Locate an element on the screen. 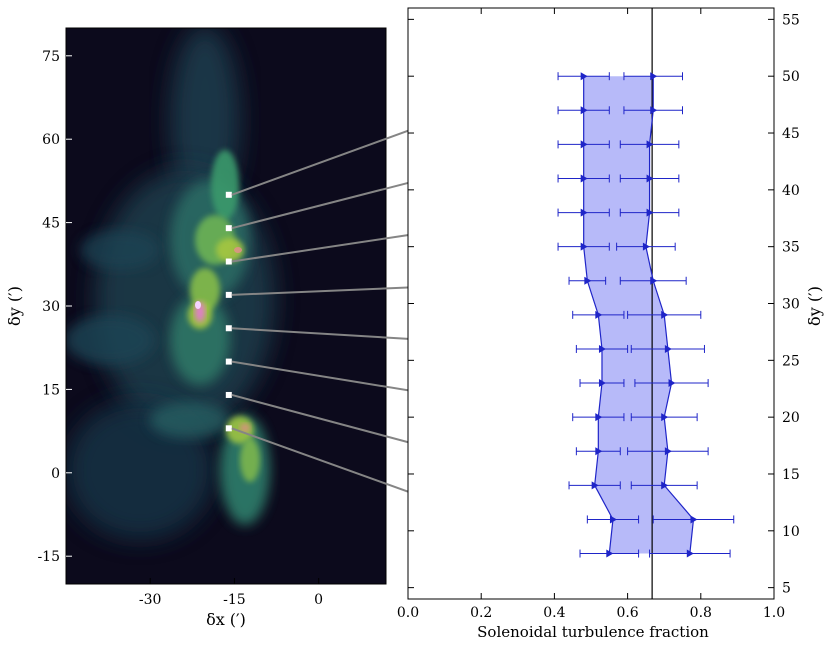  map-y-tick-label: 15 is located at coordinates (51, 390).